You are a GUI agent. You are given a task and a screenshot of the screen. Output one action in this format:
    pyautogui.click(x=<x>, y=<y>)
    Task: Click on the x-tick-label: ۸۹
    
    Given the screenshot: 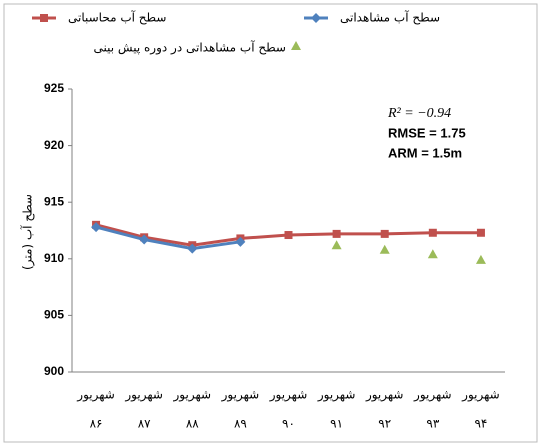 What is the action you would take?
    pyautogui.click(x=240, y=424)
    